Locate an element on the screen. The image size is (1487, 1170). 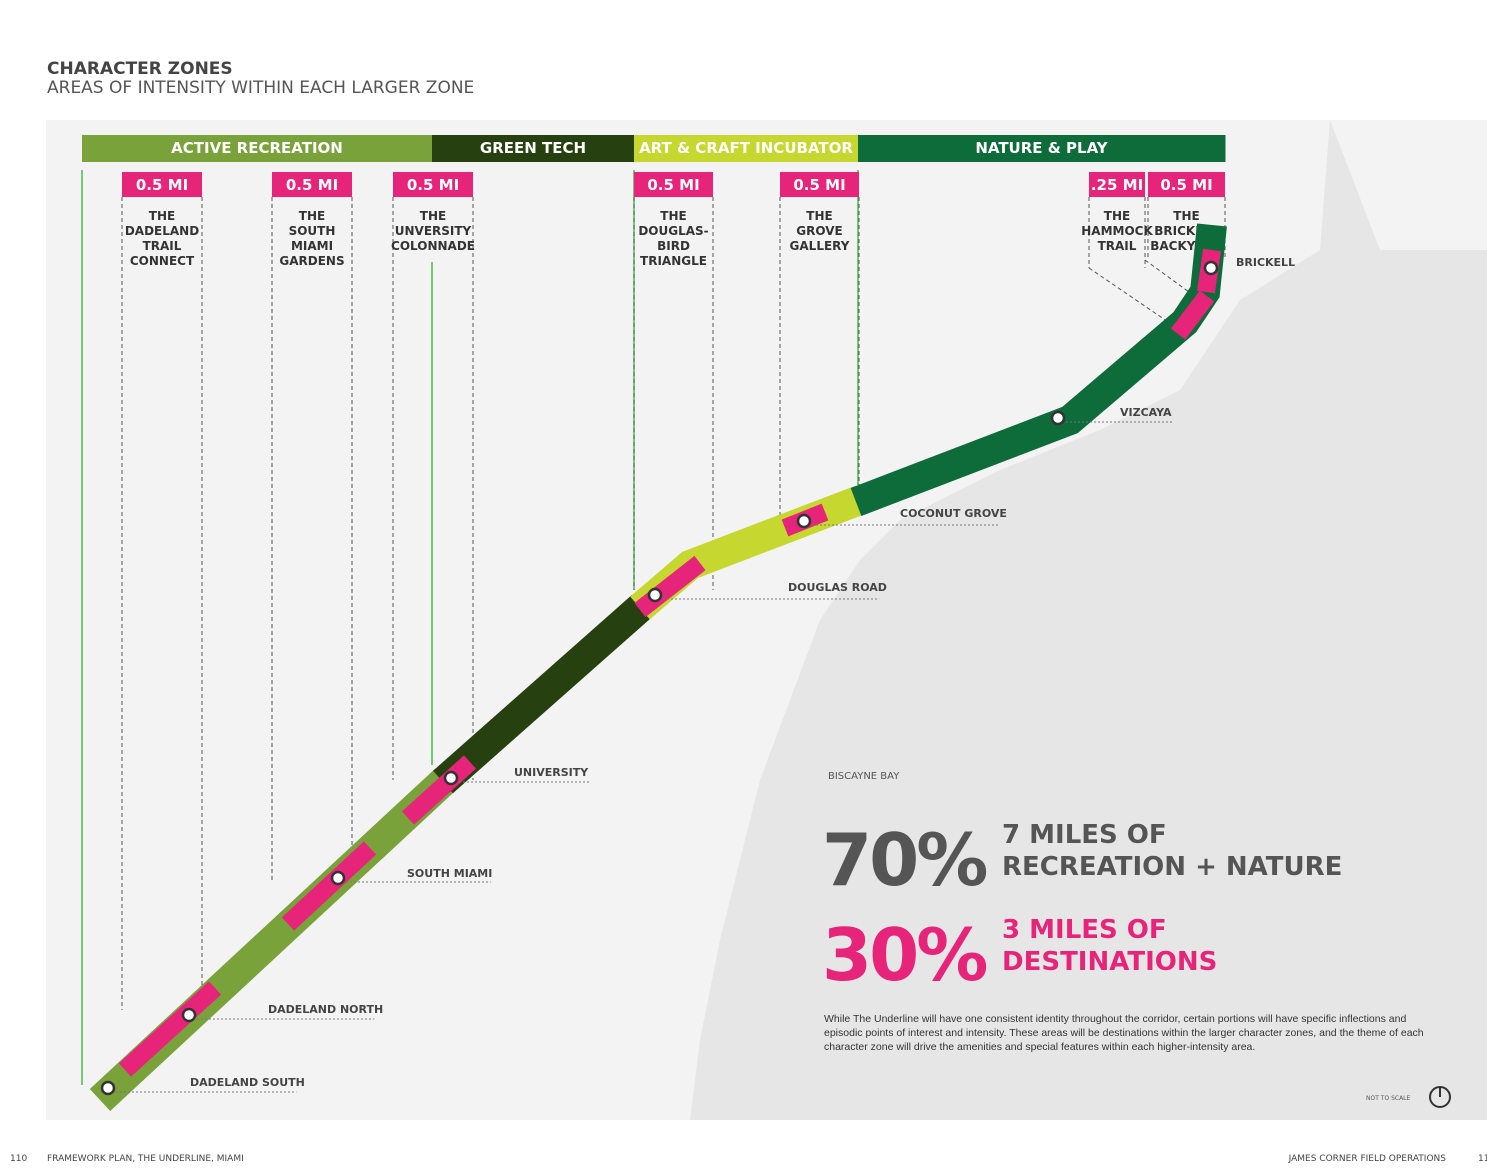
zone-label: ART & CRAFT INCUBATOR is located at coordinates (746, 148).